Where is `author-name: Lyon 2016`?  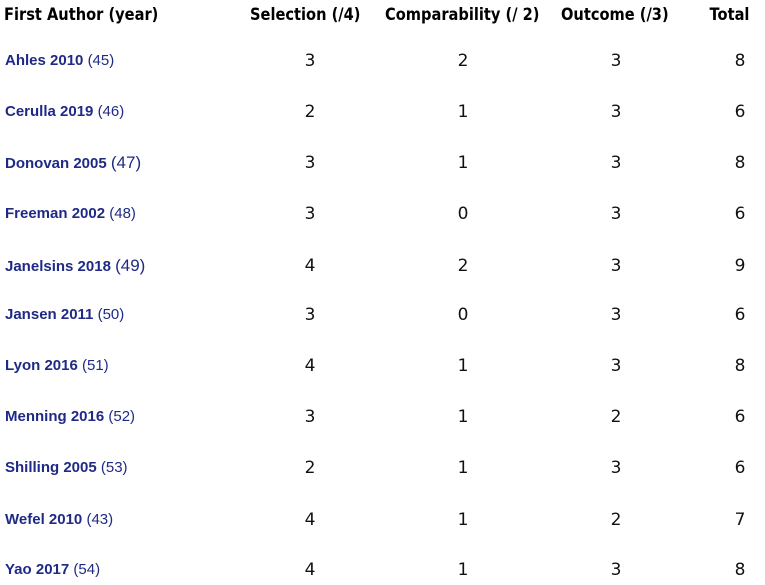 author-name: Lyon 2016 is located at coordinates (41, 365).